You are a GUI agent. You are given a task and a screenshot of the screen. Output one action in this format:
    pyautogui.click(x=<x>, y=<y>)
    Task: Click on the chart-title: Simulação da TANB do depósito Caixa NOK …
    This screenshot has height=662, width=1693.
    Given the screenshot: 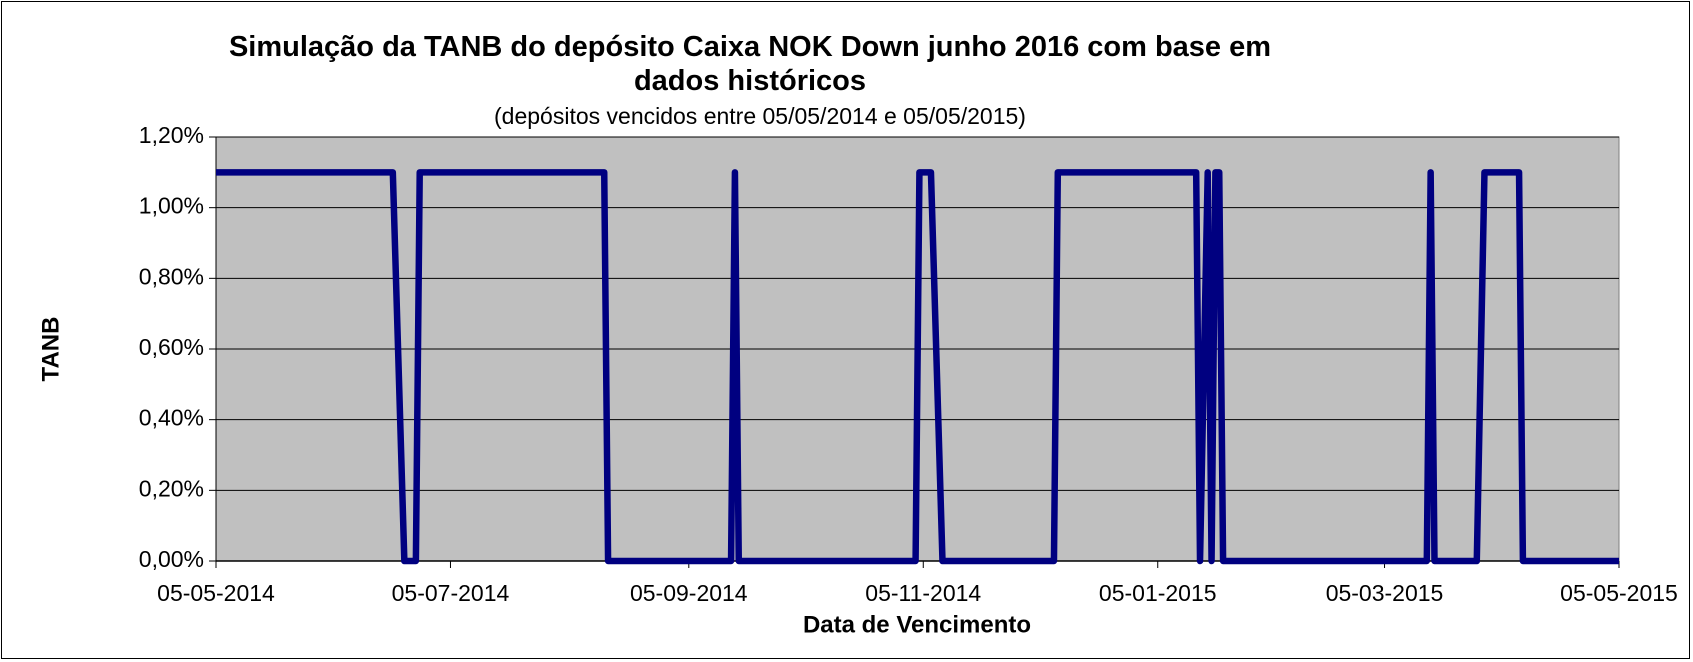 What is the action you would take?
    pyautogui.click(x=750, y=64)
    